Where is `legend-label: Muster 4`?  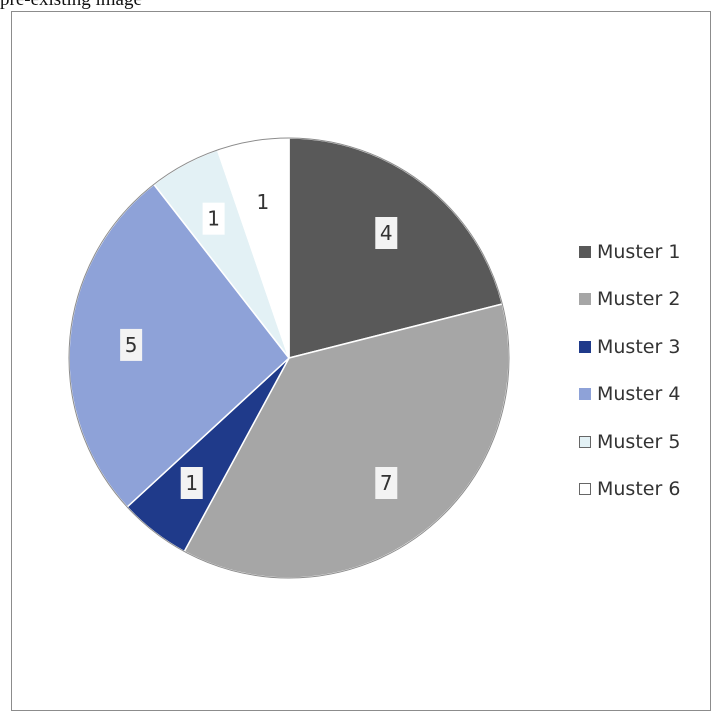
legend-label: Muster 4 is located at coordinates (639, 394).